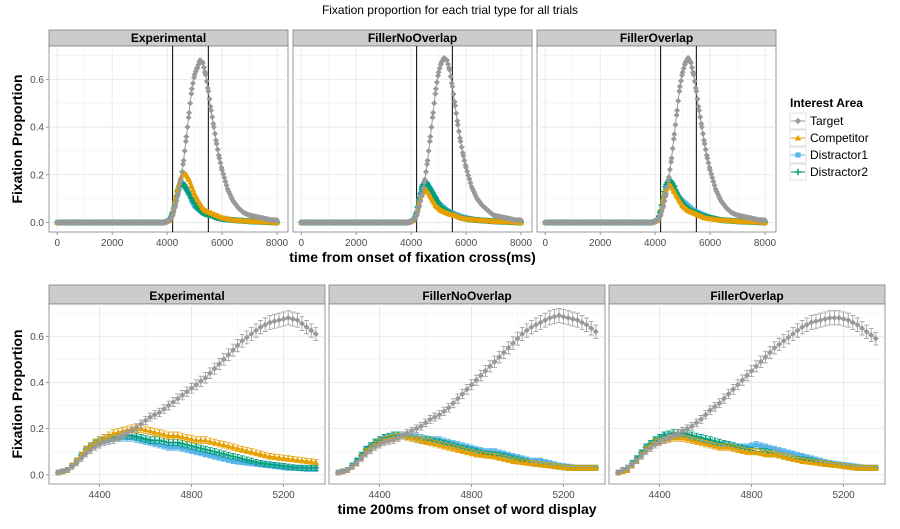 The height and width of the screenshot is (529, 900). What do you see at coordinates (412, 38) in the screenshot?
I see `facet-strip-label: FillerNoOverlap` at bounding box center [412, 38].